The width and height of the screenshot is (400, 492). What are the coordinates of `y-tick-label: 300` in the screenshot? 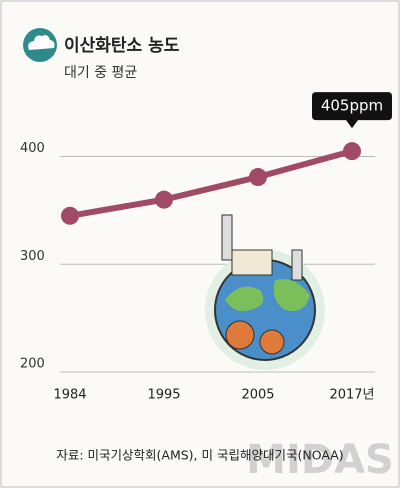 It's located at (32, 256).